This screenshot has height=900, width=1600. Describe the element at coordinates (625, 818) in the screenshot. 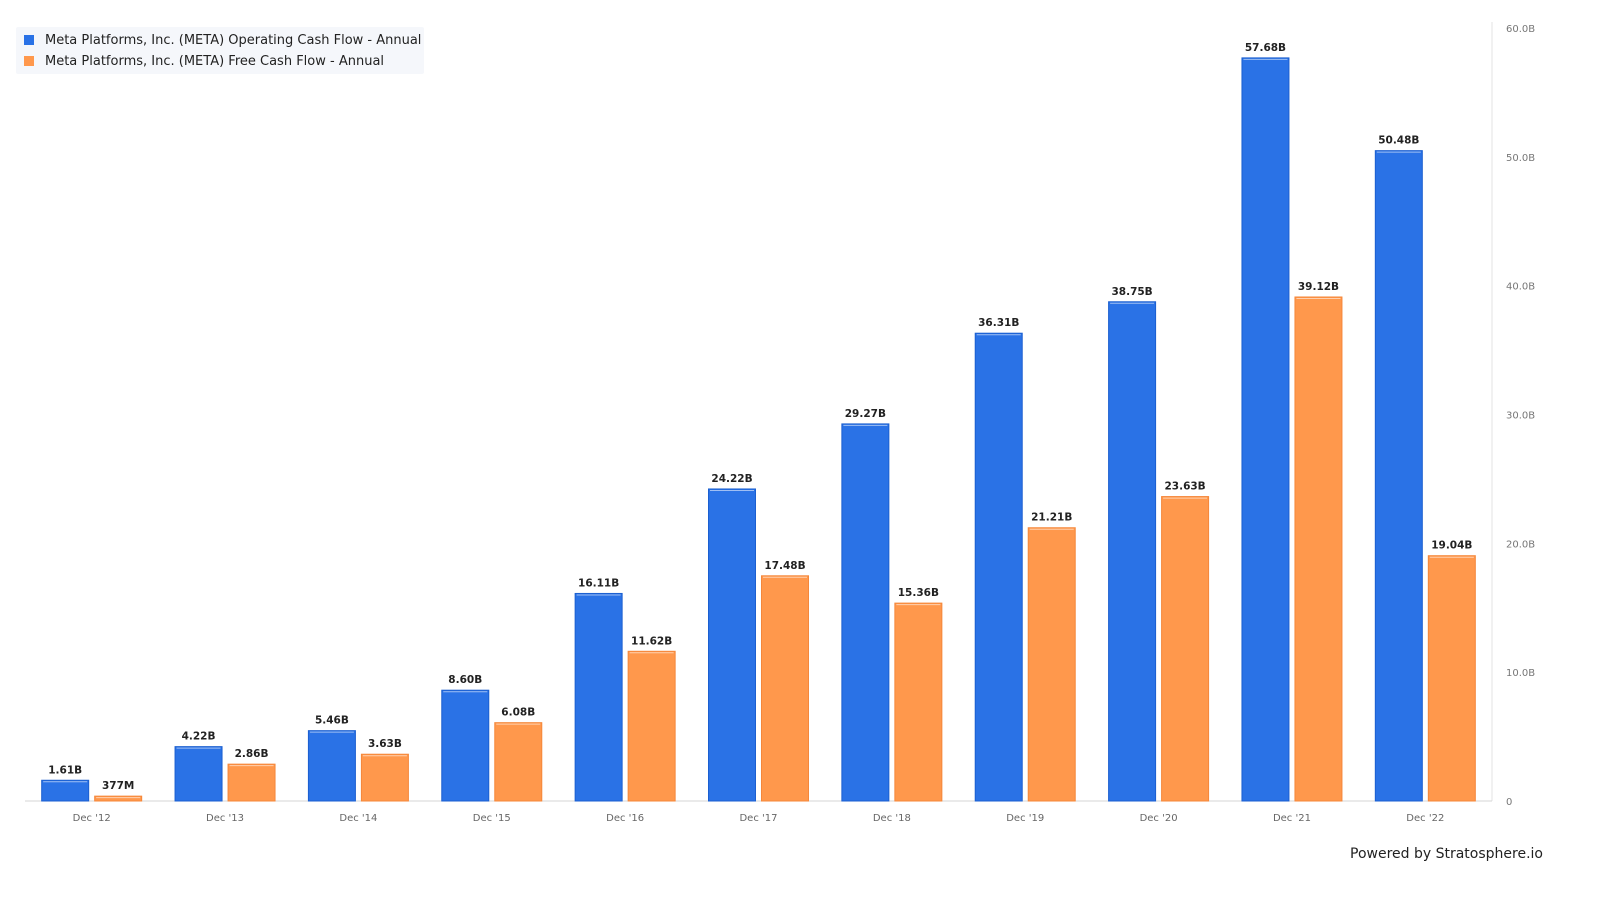

I see `x-tick-label: Dec '16` at that location.